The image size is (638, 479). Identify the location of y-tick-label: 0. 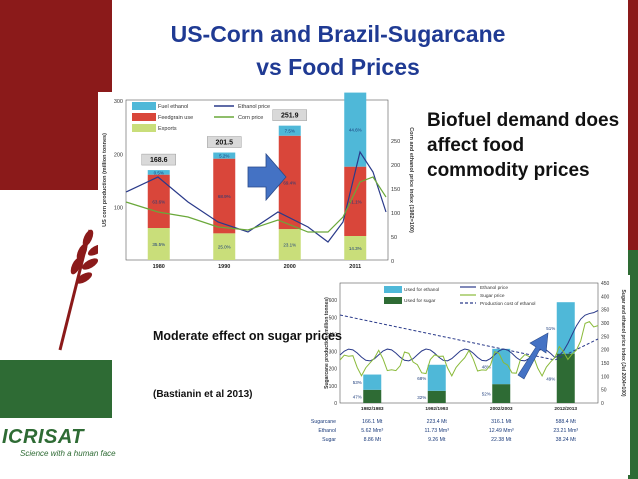
(335, 404).